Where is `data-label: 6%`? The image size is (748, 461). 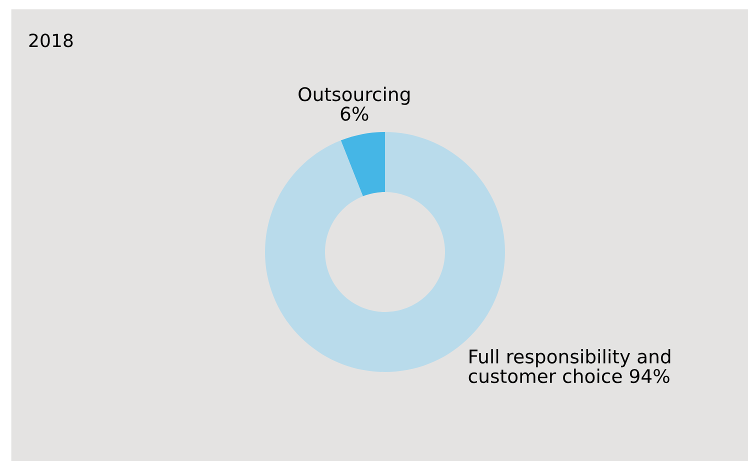
data-label: 6% is located at coordinates (354, 113).